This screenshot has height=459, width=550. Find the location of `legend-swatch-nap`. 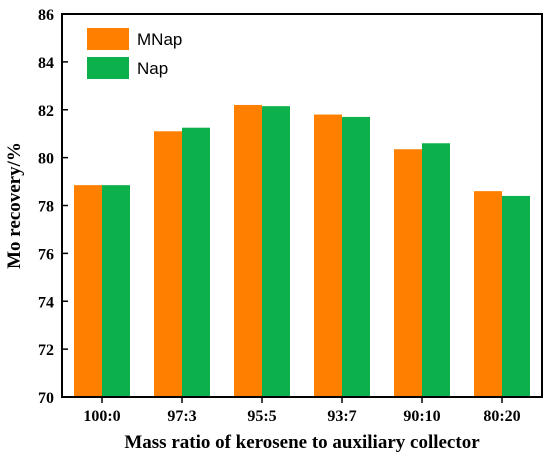

legend-swatch-nap is located at coordinates (108, 68).